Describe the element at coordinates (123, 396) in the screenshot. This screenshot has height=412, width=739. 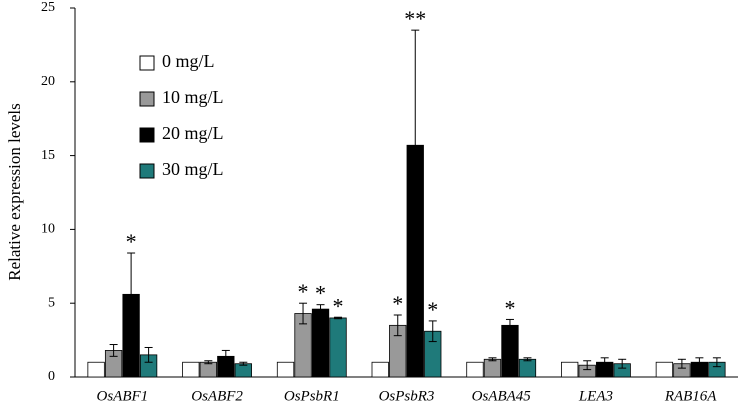
I see `x-tick-label: OsABF1` at that location.